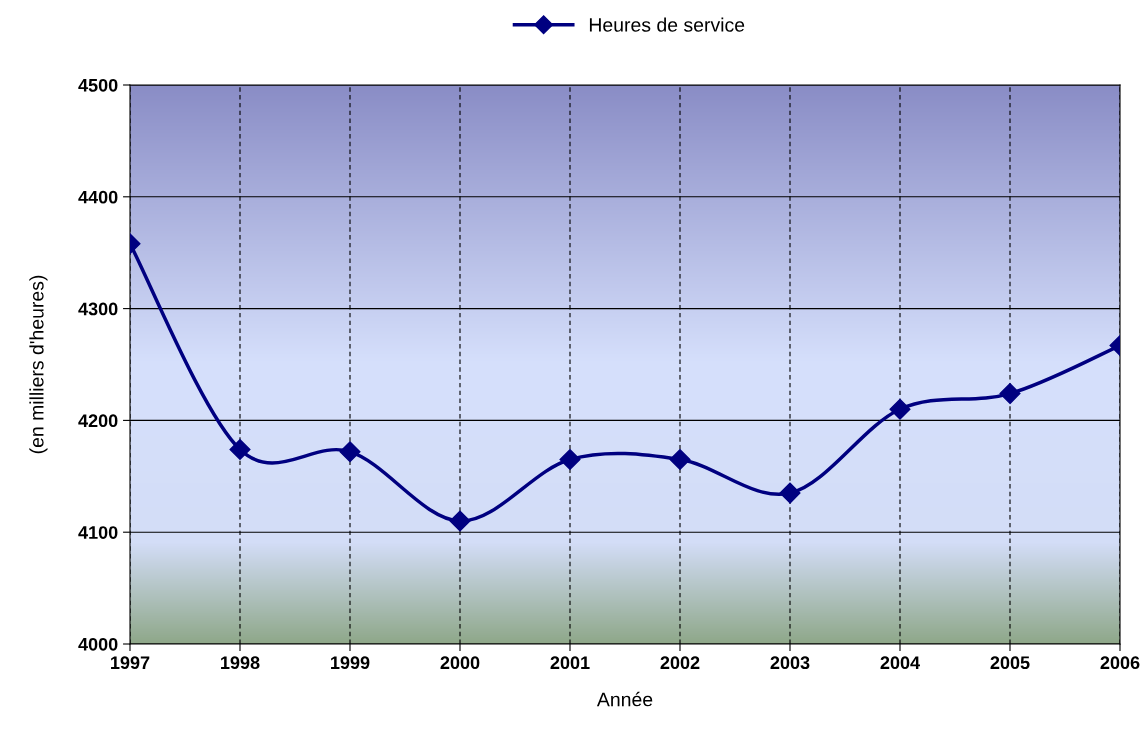 Image resolution: width=1145 pixels, height=738 pixels. What do you see at coordinates (1120, 663) in the screenshot?
I see `x-tick-label: 2006` at bounding box center [1120, 663].